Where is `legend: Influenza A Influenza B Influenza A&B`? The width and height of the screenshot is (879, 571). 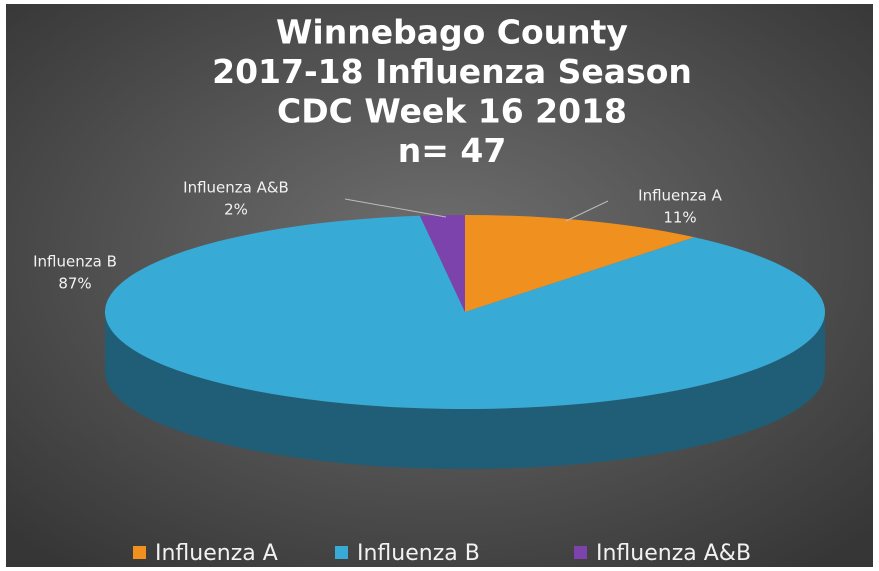
legend: Influenza A Influenza B Influenza A&B is located at coordinates (442, 553).